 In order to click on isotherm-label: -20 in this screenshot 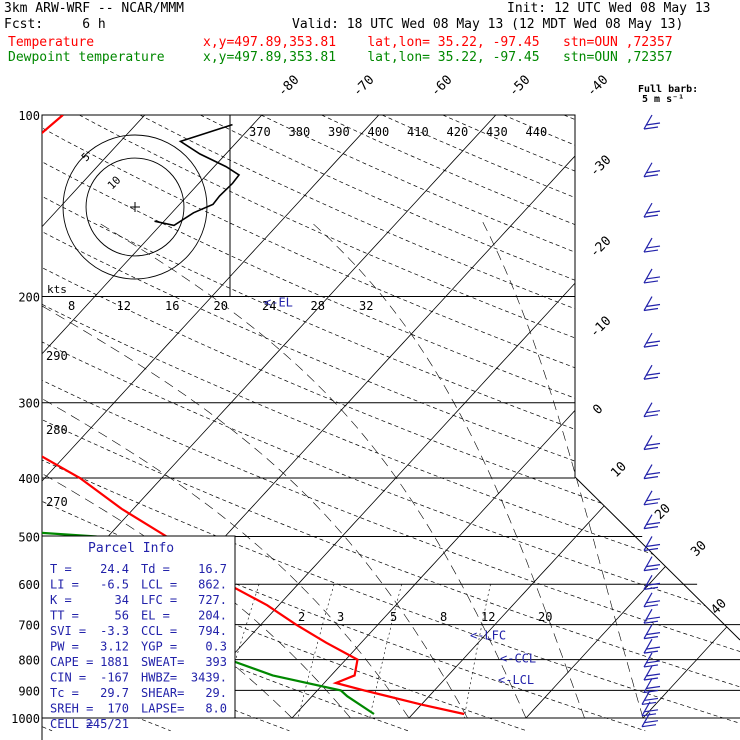, I will do `click(600, 247)`.